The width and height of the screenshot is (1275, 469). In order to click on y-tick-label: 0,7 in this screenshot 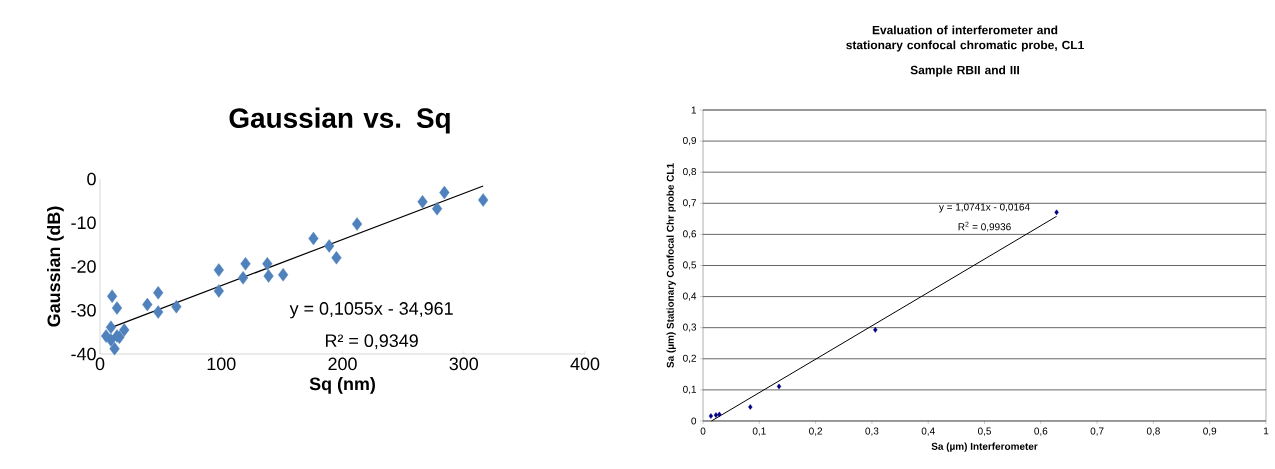, I will do `click(689, 203)`.